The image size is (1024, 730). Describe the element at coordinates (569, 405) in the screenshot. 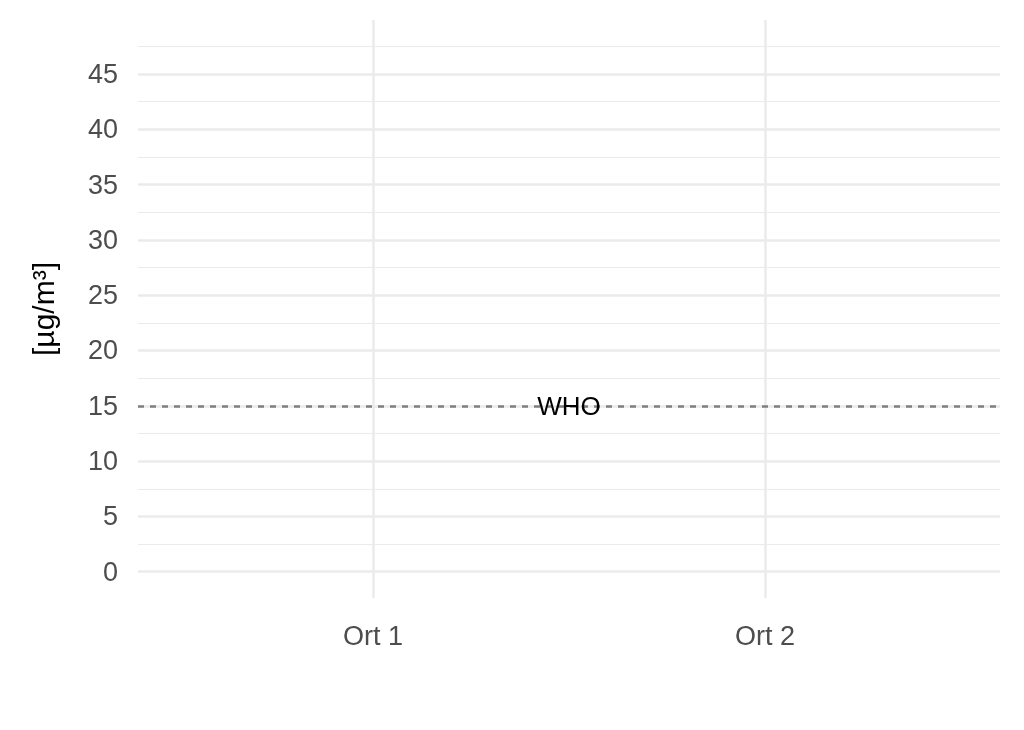

I see `ref-line-label: WHO` at that location.